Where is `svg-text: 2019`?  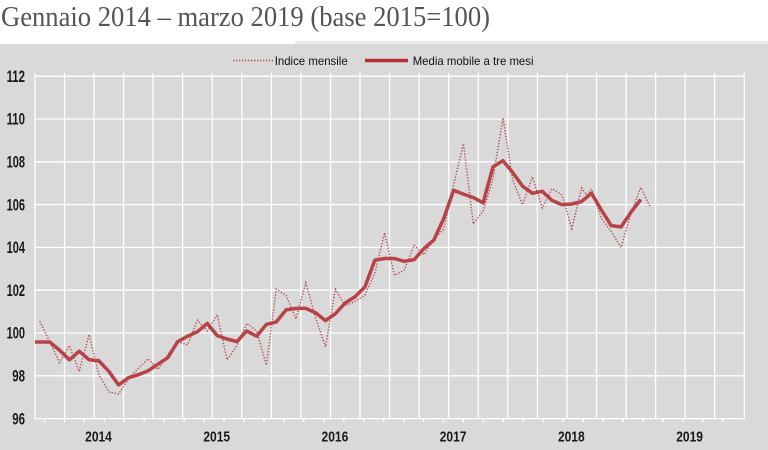 svg-text: 2019 is located at coordinates (689, 436).